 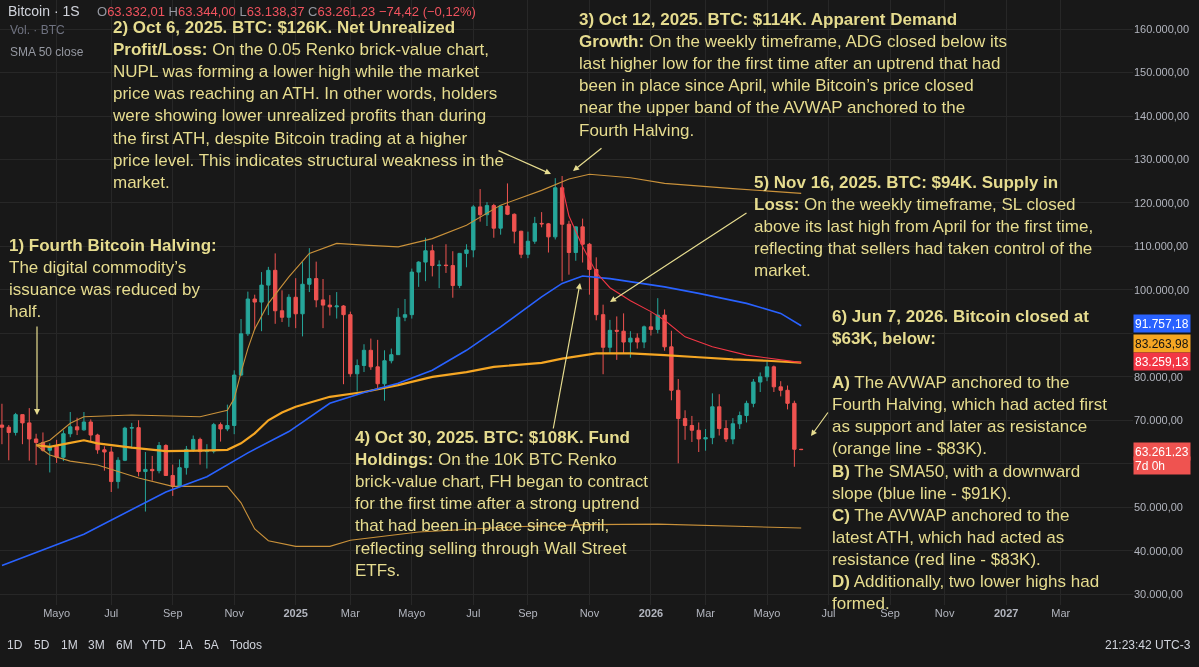 What do you see at coordinates (767, 613) in the screenshot?
I see `x-tick-label: Mayo` at bounding box center [767, 613].